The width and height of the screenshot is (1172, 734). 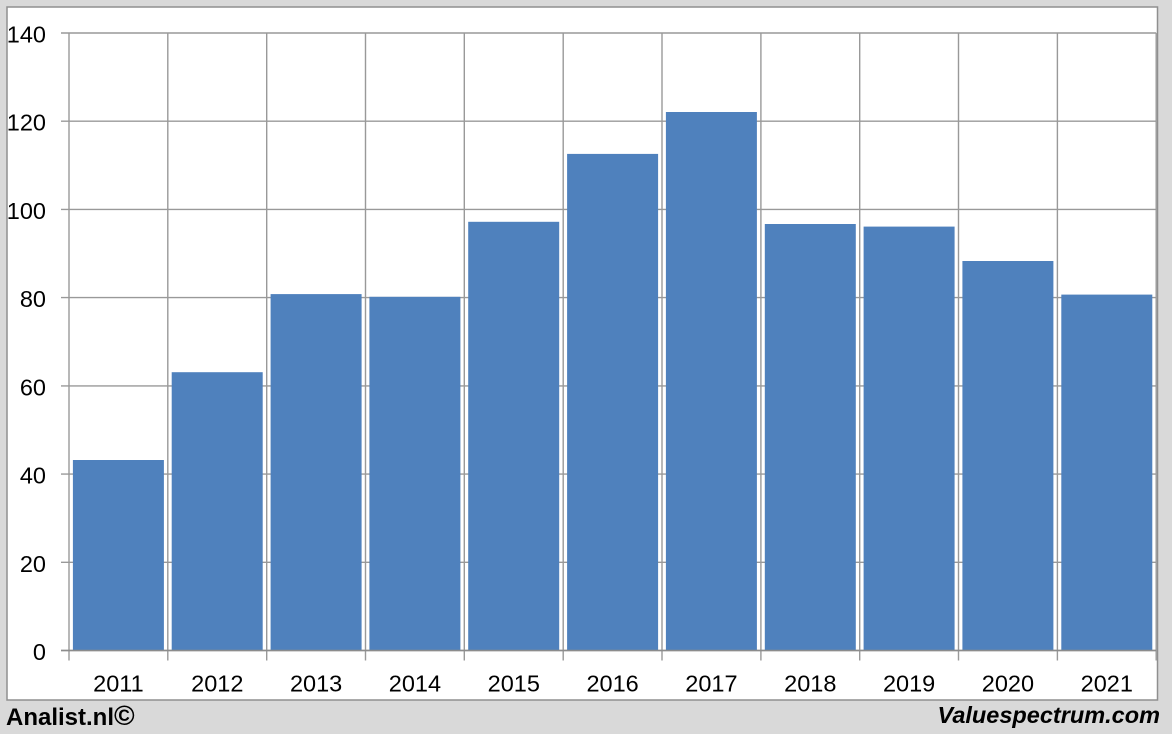 What do you see at coordinates (26, 123) in the screenshot?
I see `svg-text: 120` at bounding box center [26, 123].